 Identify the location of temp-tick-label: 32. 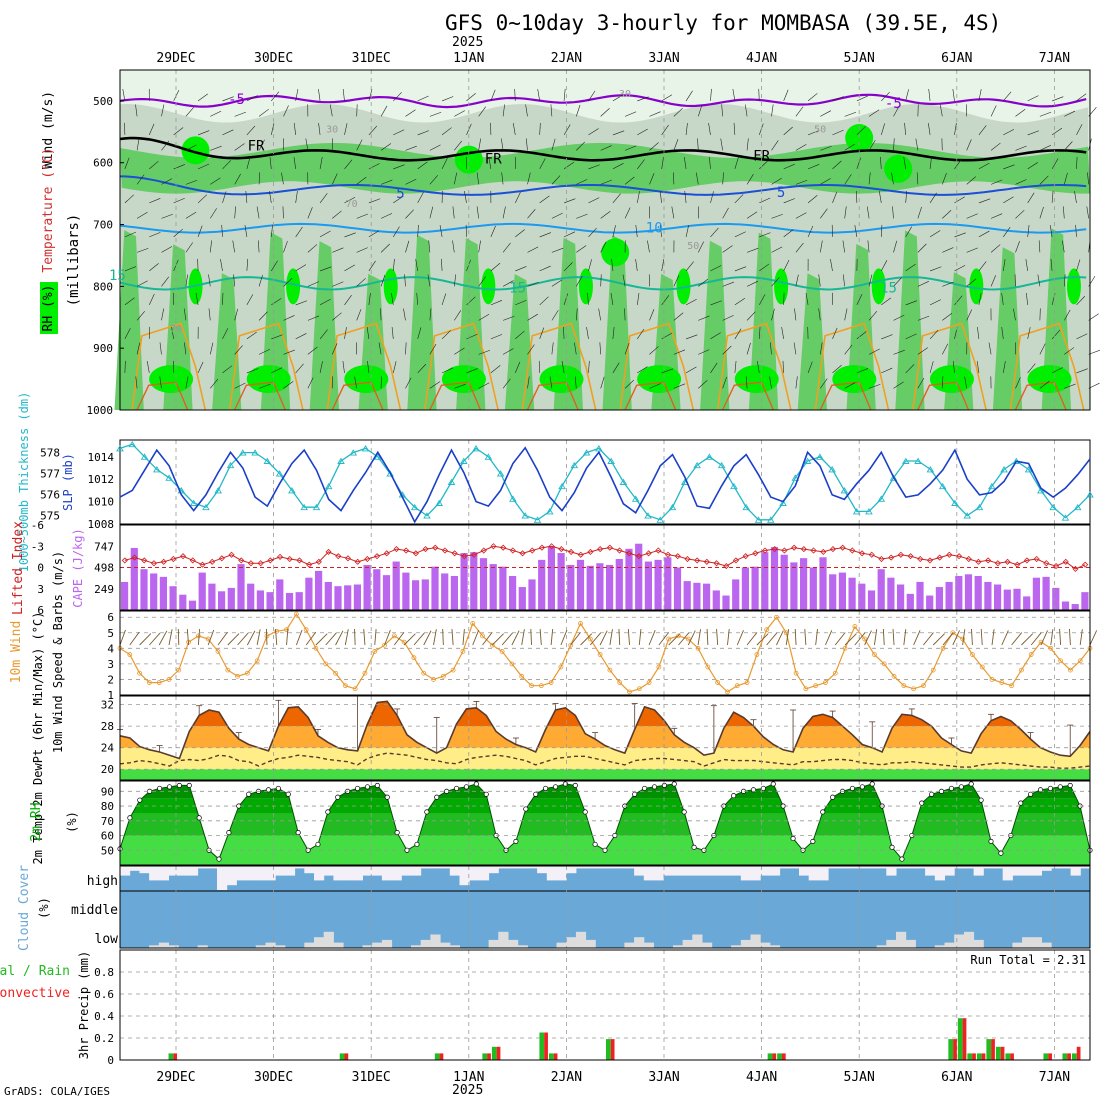
(107, 705).